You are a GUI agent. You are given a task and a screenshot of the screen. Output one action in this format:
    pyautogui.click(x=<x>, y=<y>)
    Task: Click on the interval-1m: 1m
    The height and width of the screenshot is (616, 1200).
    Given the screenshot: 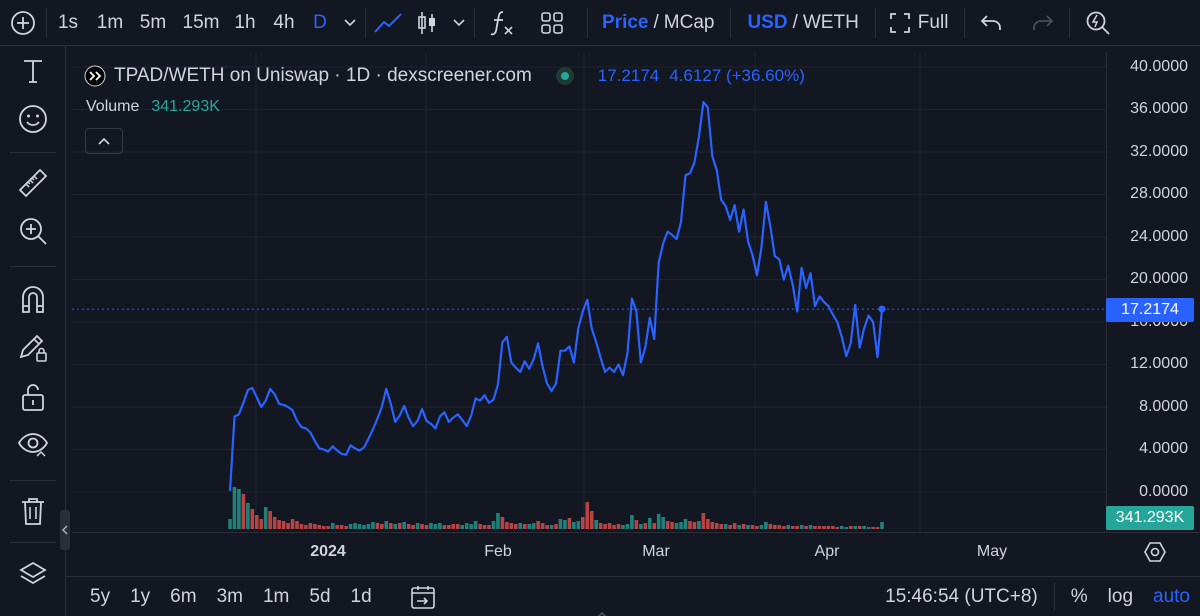 What is the action you would take?
    pyautogui.click(x=110, y=22)
    